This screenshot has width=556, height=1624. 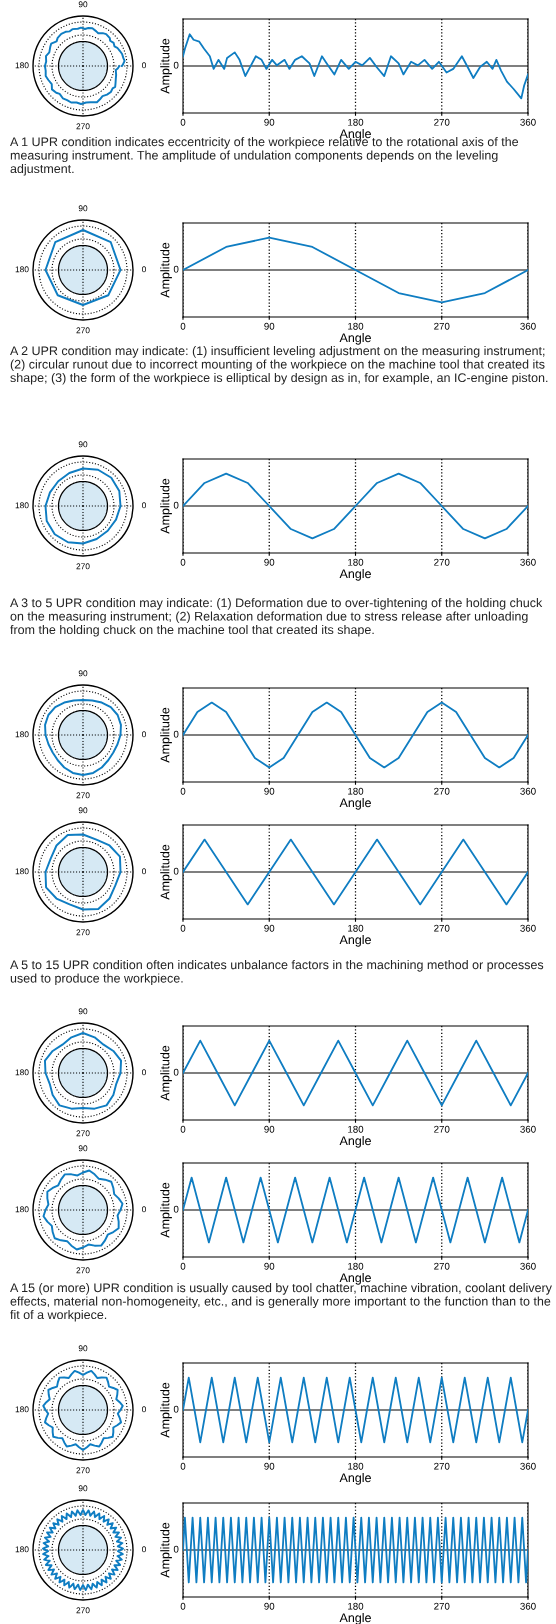 What do you see at coordinates (277, 973) in the screenshot?
I see `chart-title: A 5 to 15 UPR condition often indicates unbalance factors in the machining method or processes used to produce the workpiece.` at bounding box center [277, 973].